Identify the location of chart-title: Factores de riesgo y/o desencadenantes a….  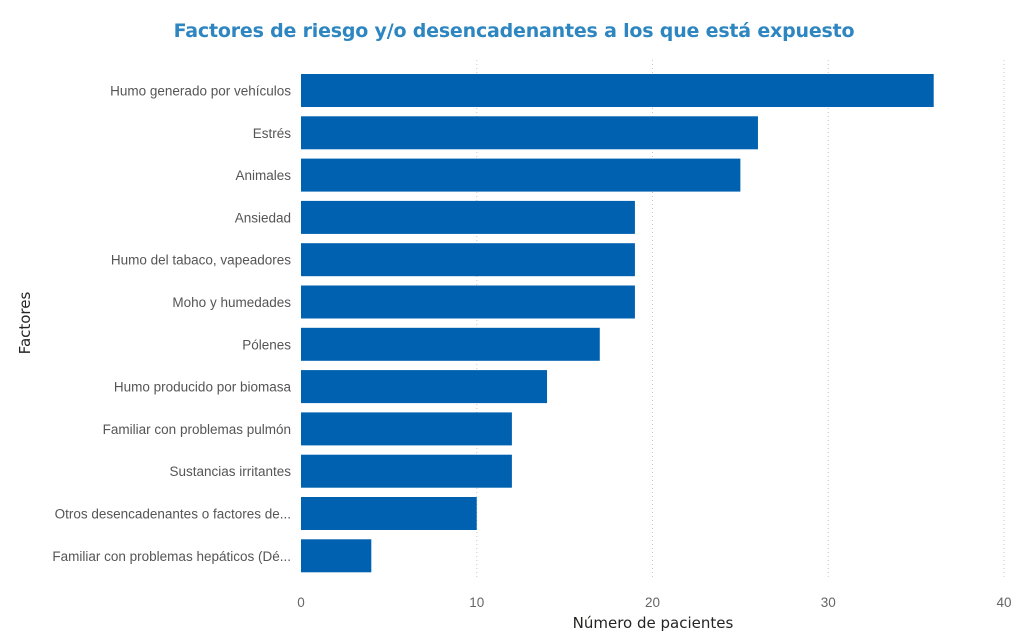
(514, 31).